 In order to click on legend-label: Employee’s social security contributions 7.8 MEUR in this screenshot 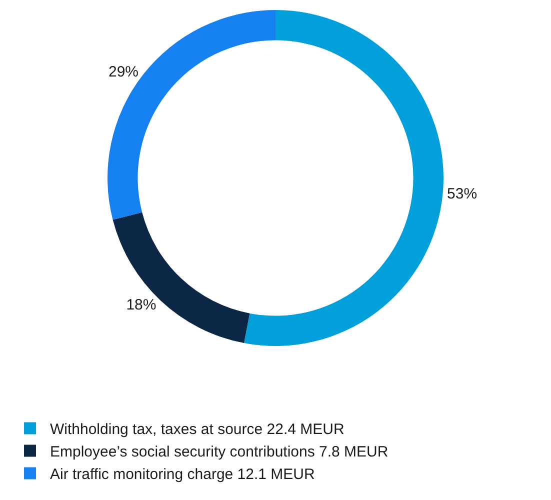, I will do `click(219, 452)`.